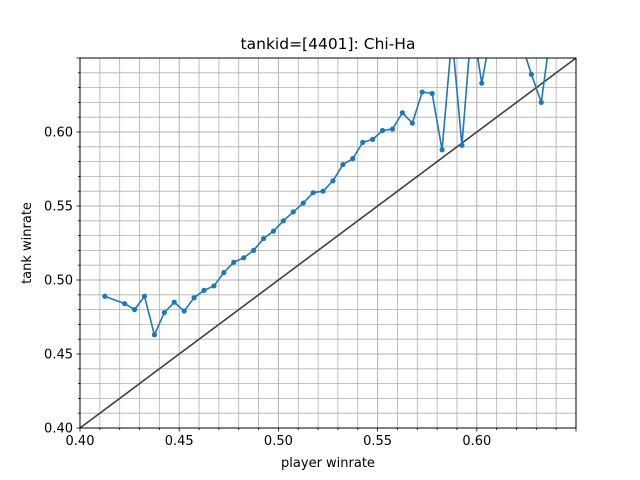 This screenshot has width=640, height=480. What do you see at coordinates (179, 441) in the screenshot?
I see `x-tick-label: 0.45` at bounding box center [179, 441].